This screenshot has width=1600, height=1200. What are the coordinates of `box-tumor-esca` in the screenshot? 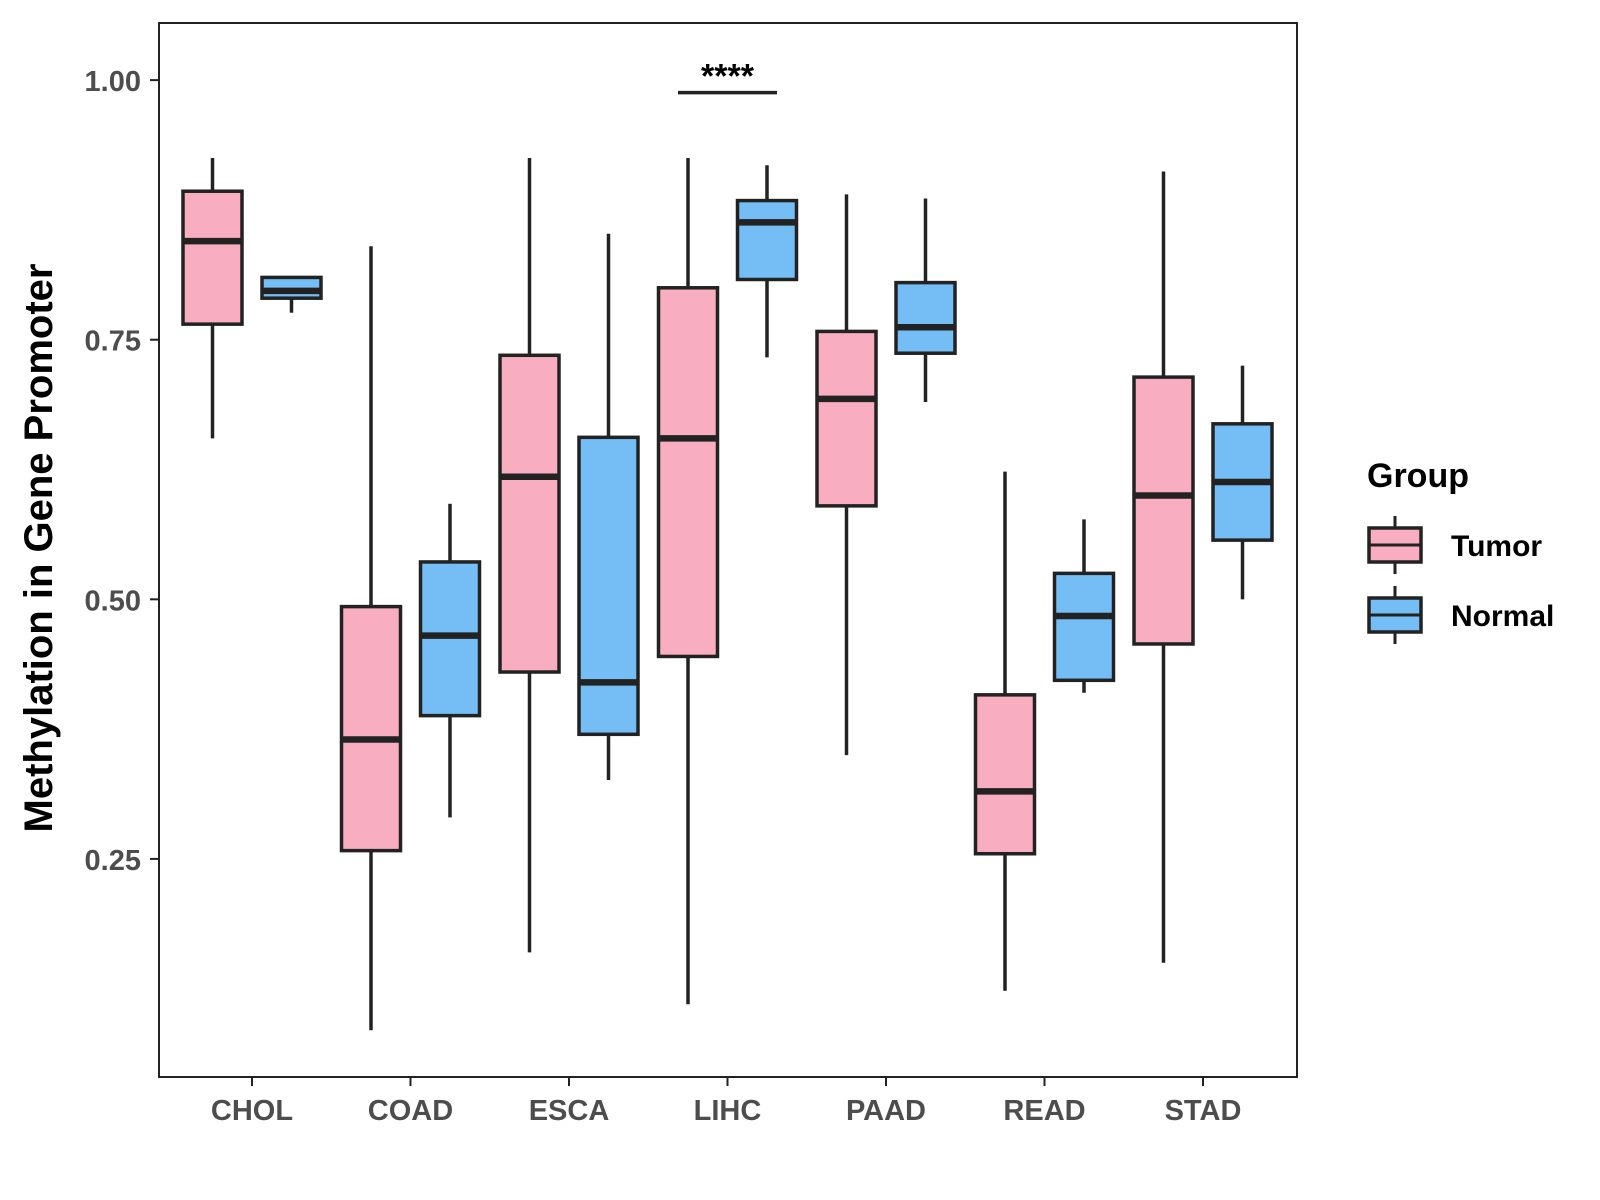 It's located at (529, 555).